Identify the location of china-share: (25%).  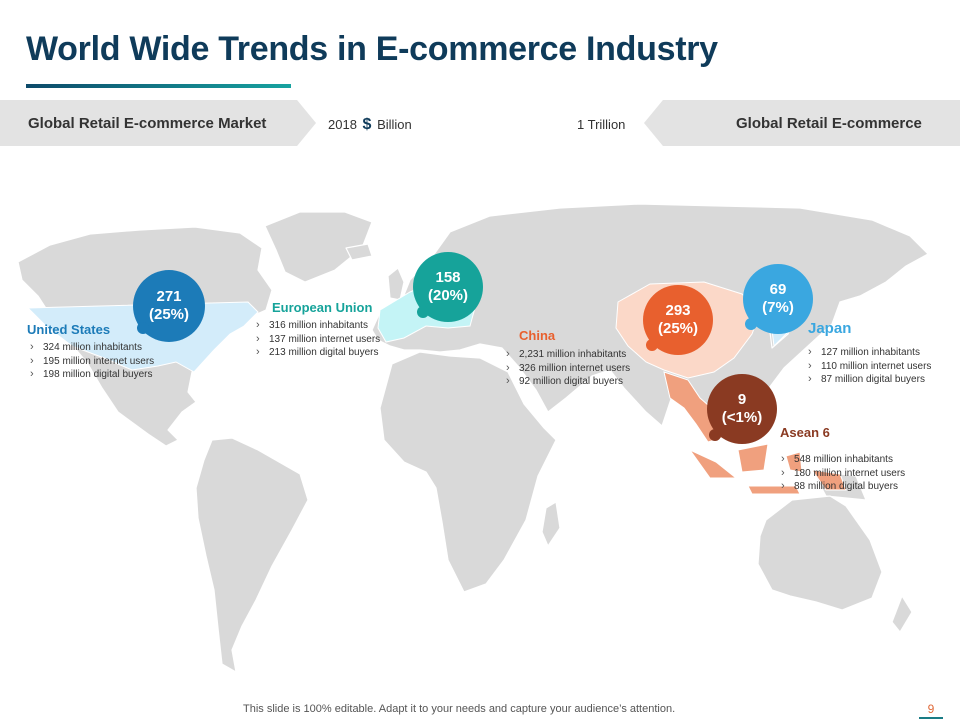
(677, 328).